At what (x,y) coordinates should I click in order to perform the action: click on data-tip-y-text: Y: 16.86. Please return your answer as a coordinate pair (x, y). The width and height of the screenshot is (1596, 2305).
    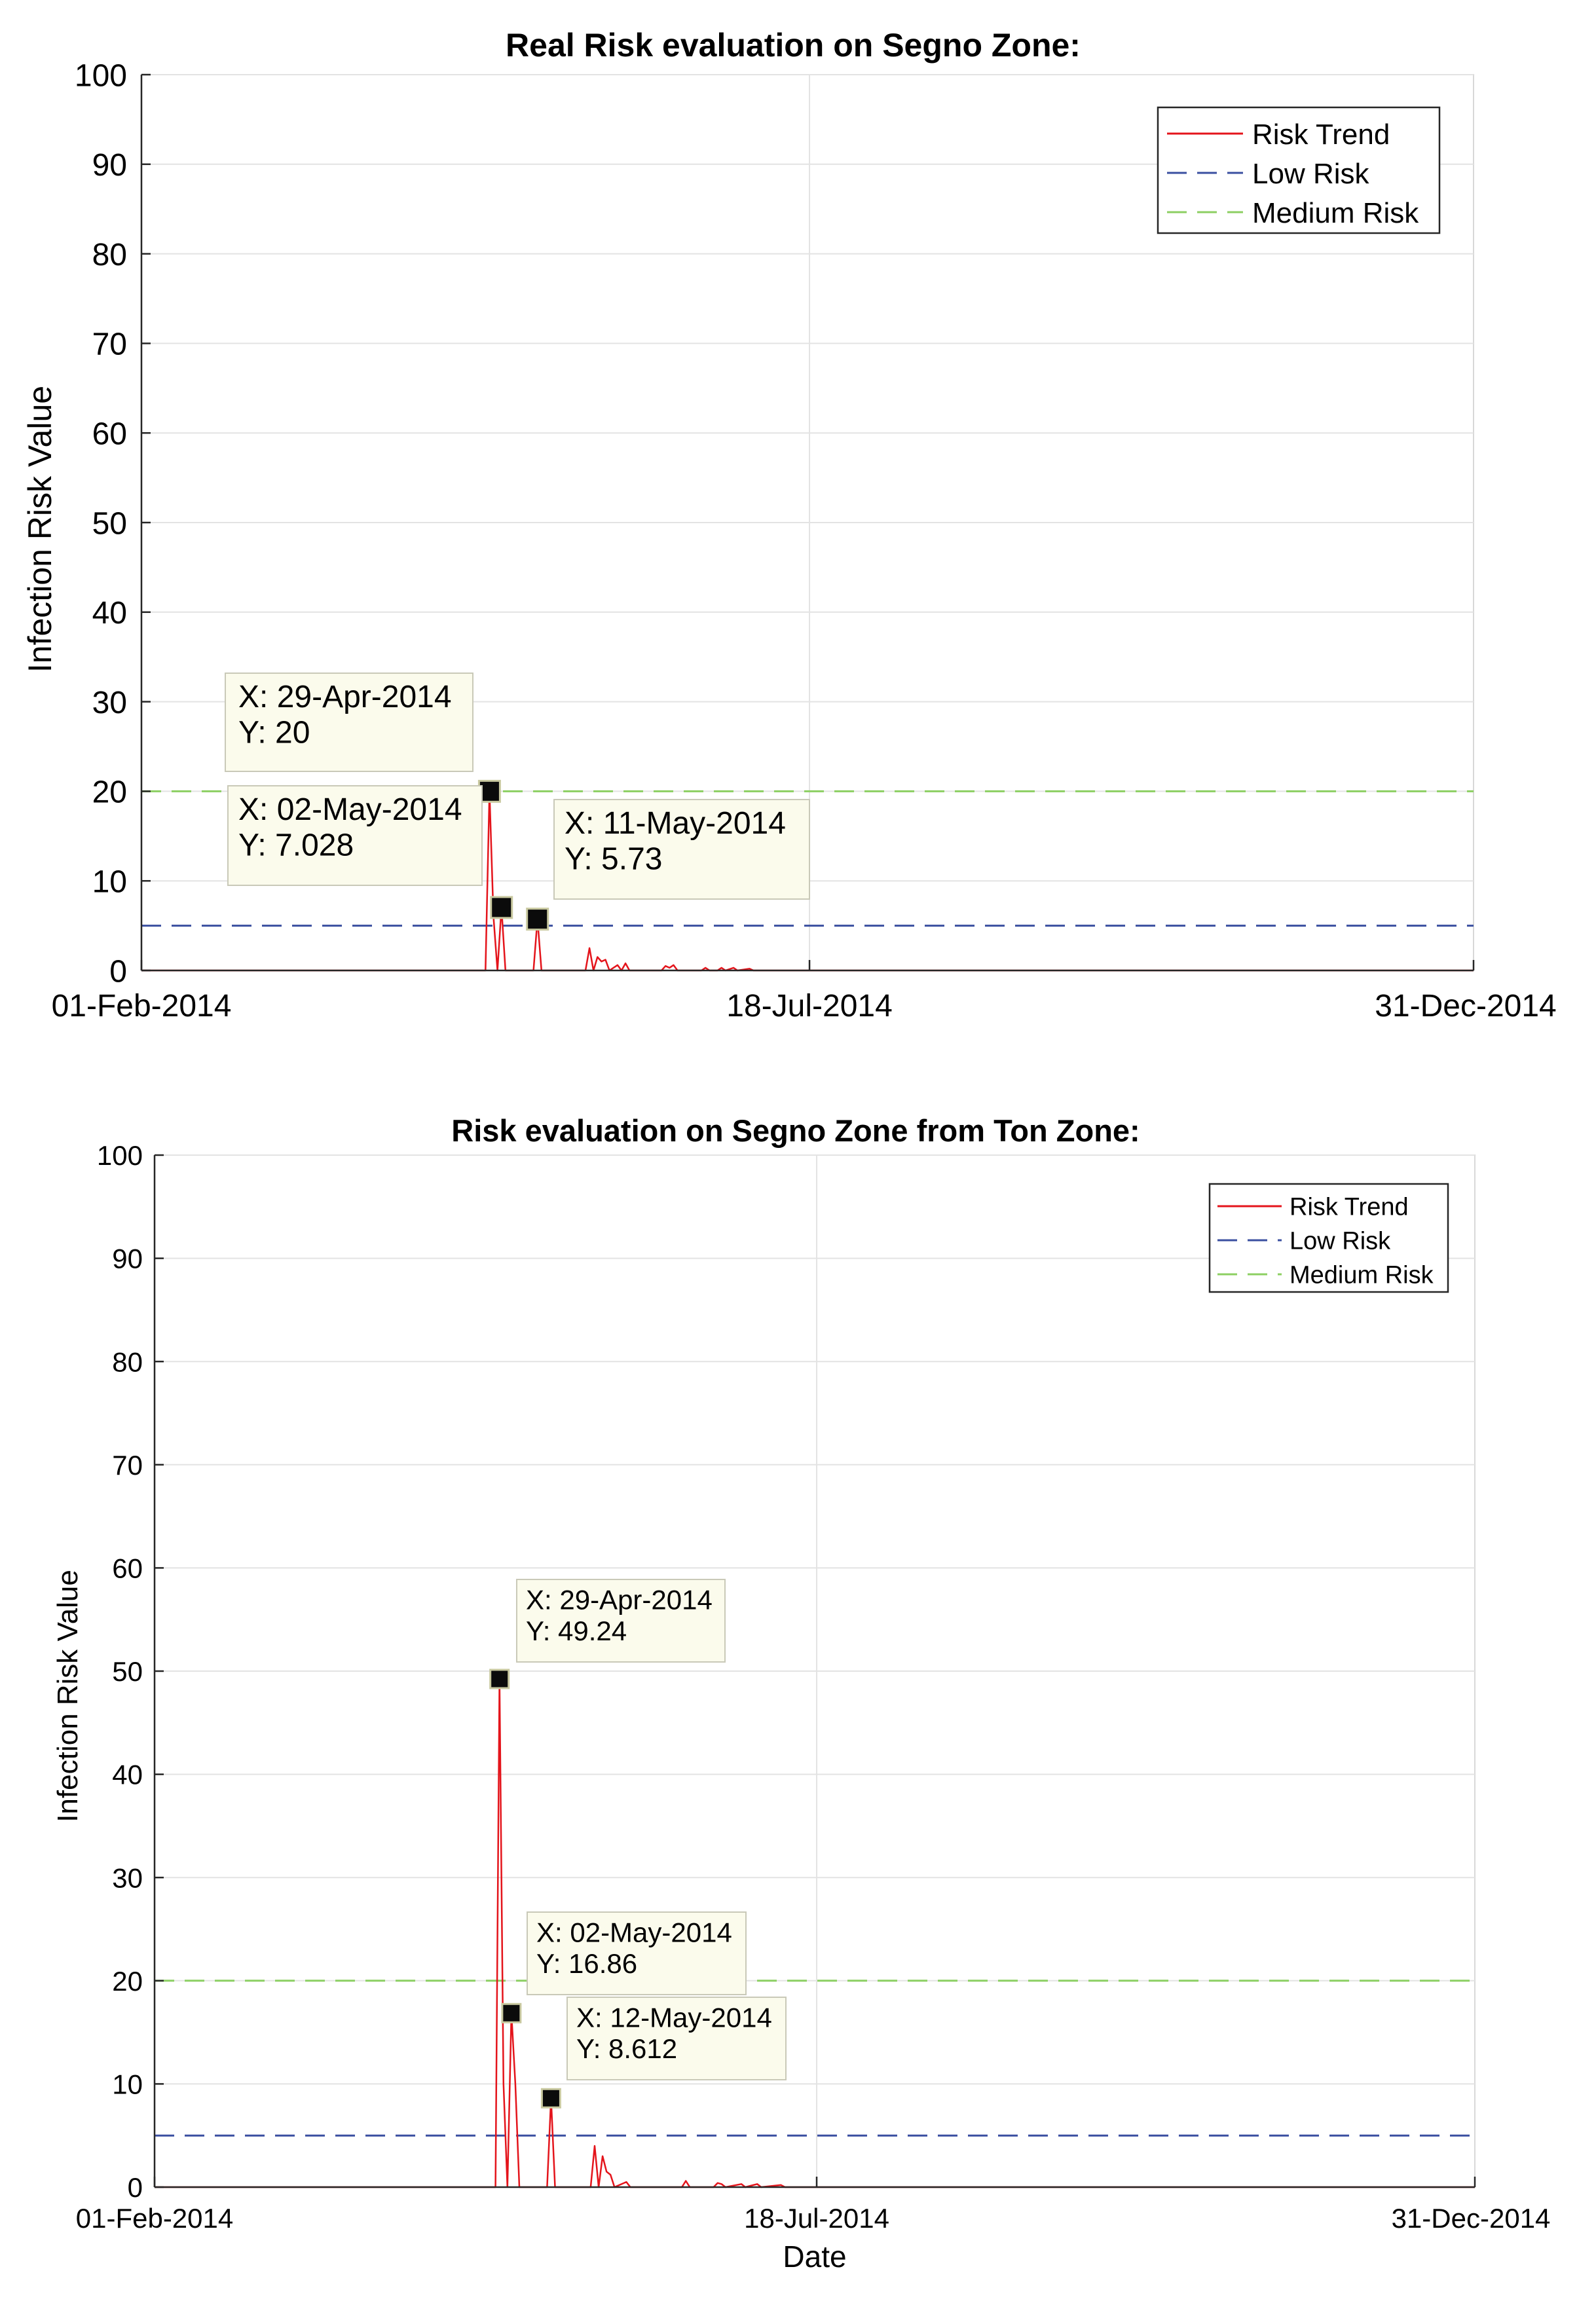
    Looking at the image, I should click on (586, 1963).